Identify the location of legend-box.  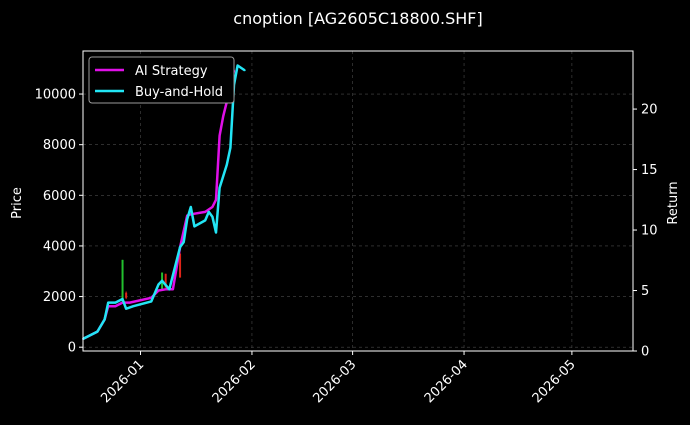
(161, 80).